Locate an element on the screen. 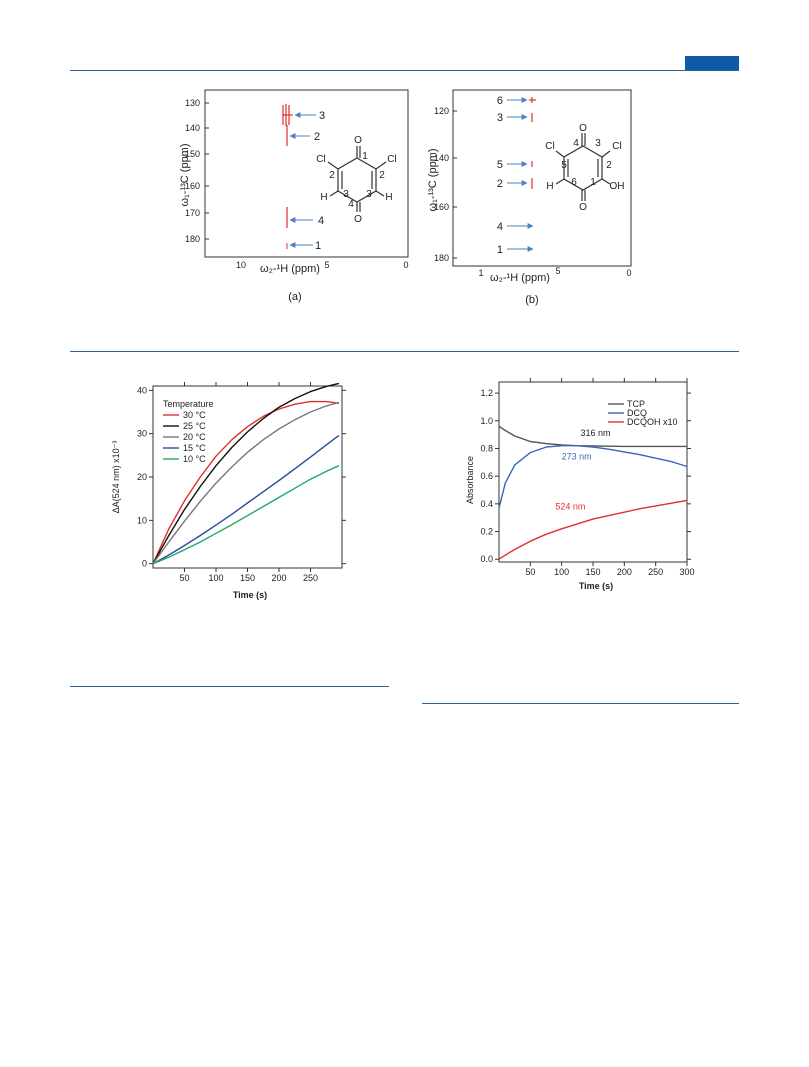  structure-b-atom: OH is located at coordinates (617, 186).